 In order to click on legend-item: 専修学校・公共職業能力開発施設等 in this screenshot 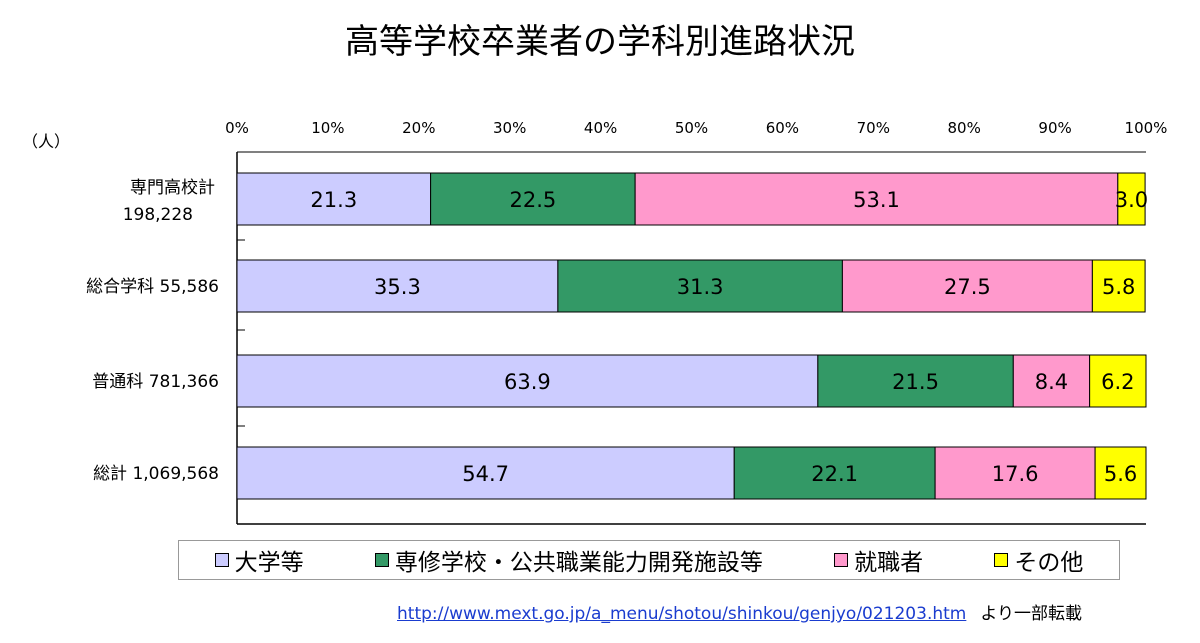, I will do `click(568, 560)`.